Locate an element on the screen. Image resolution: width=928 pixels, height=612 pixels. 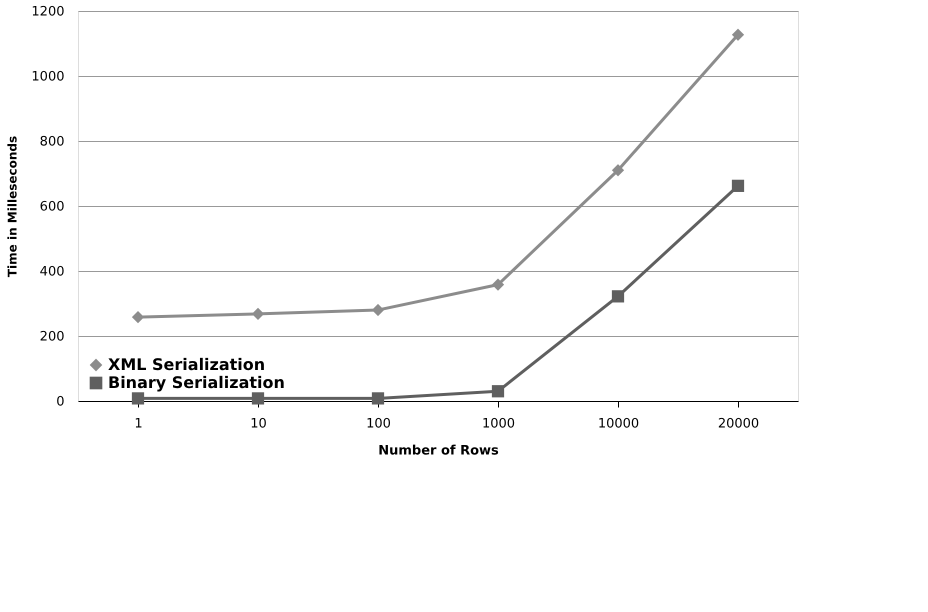
legend-label: Binary Serialization is located at coordinates (196, 382).